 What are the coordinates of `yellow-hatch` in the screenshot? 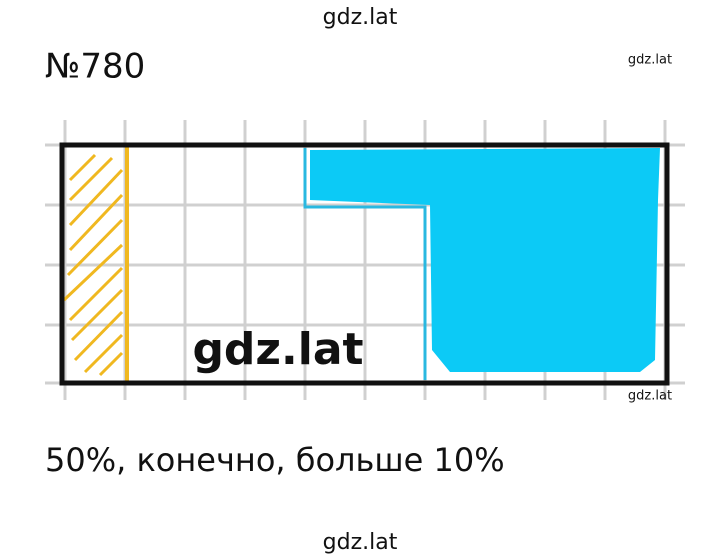 It's located at (95, 264).